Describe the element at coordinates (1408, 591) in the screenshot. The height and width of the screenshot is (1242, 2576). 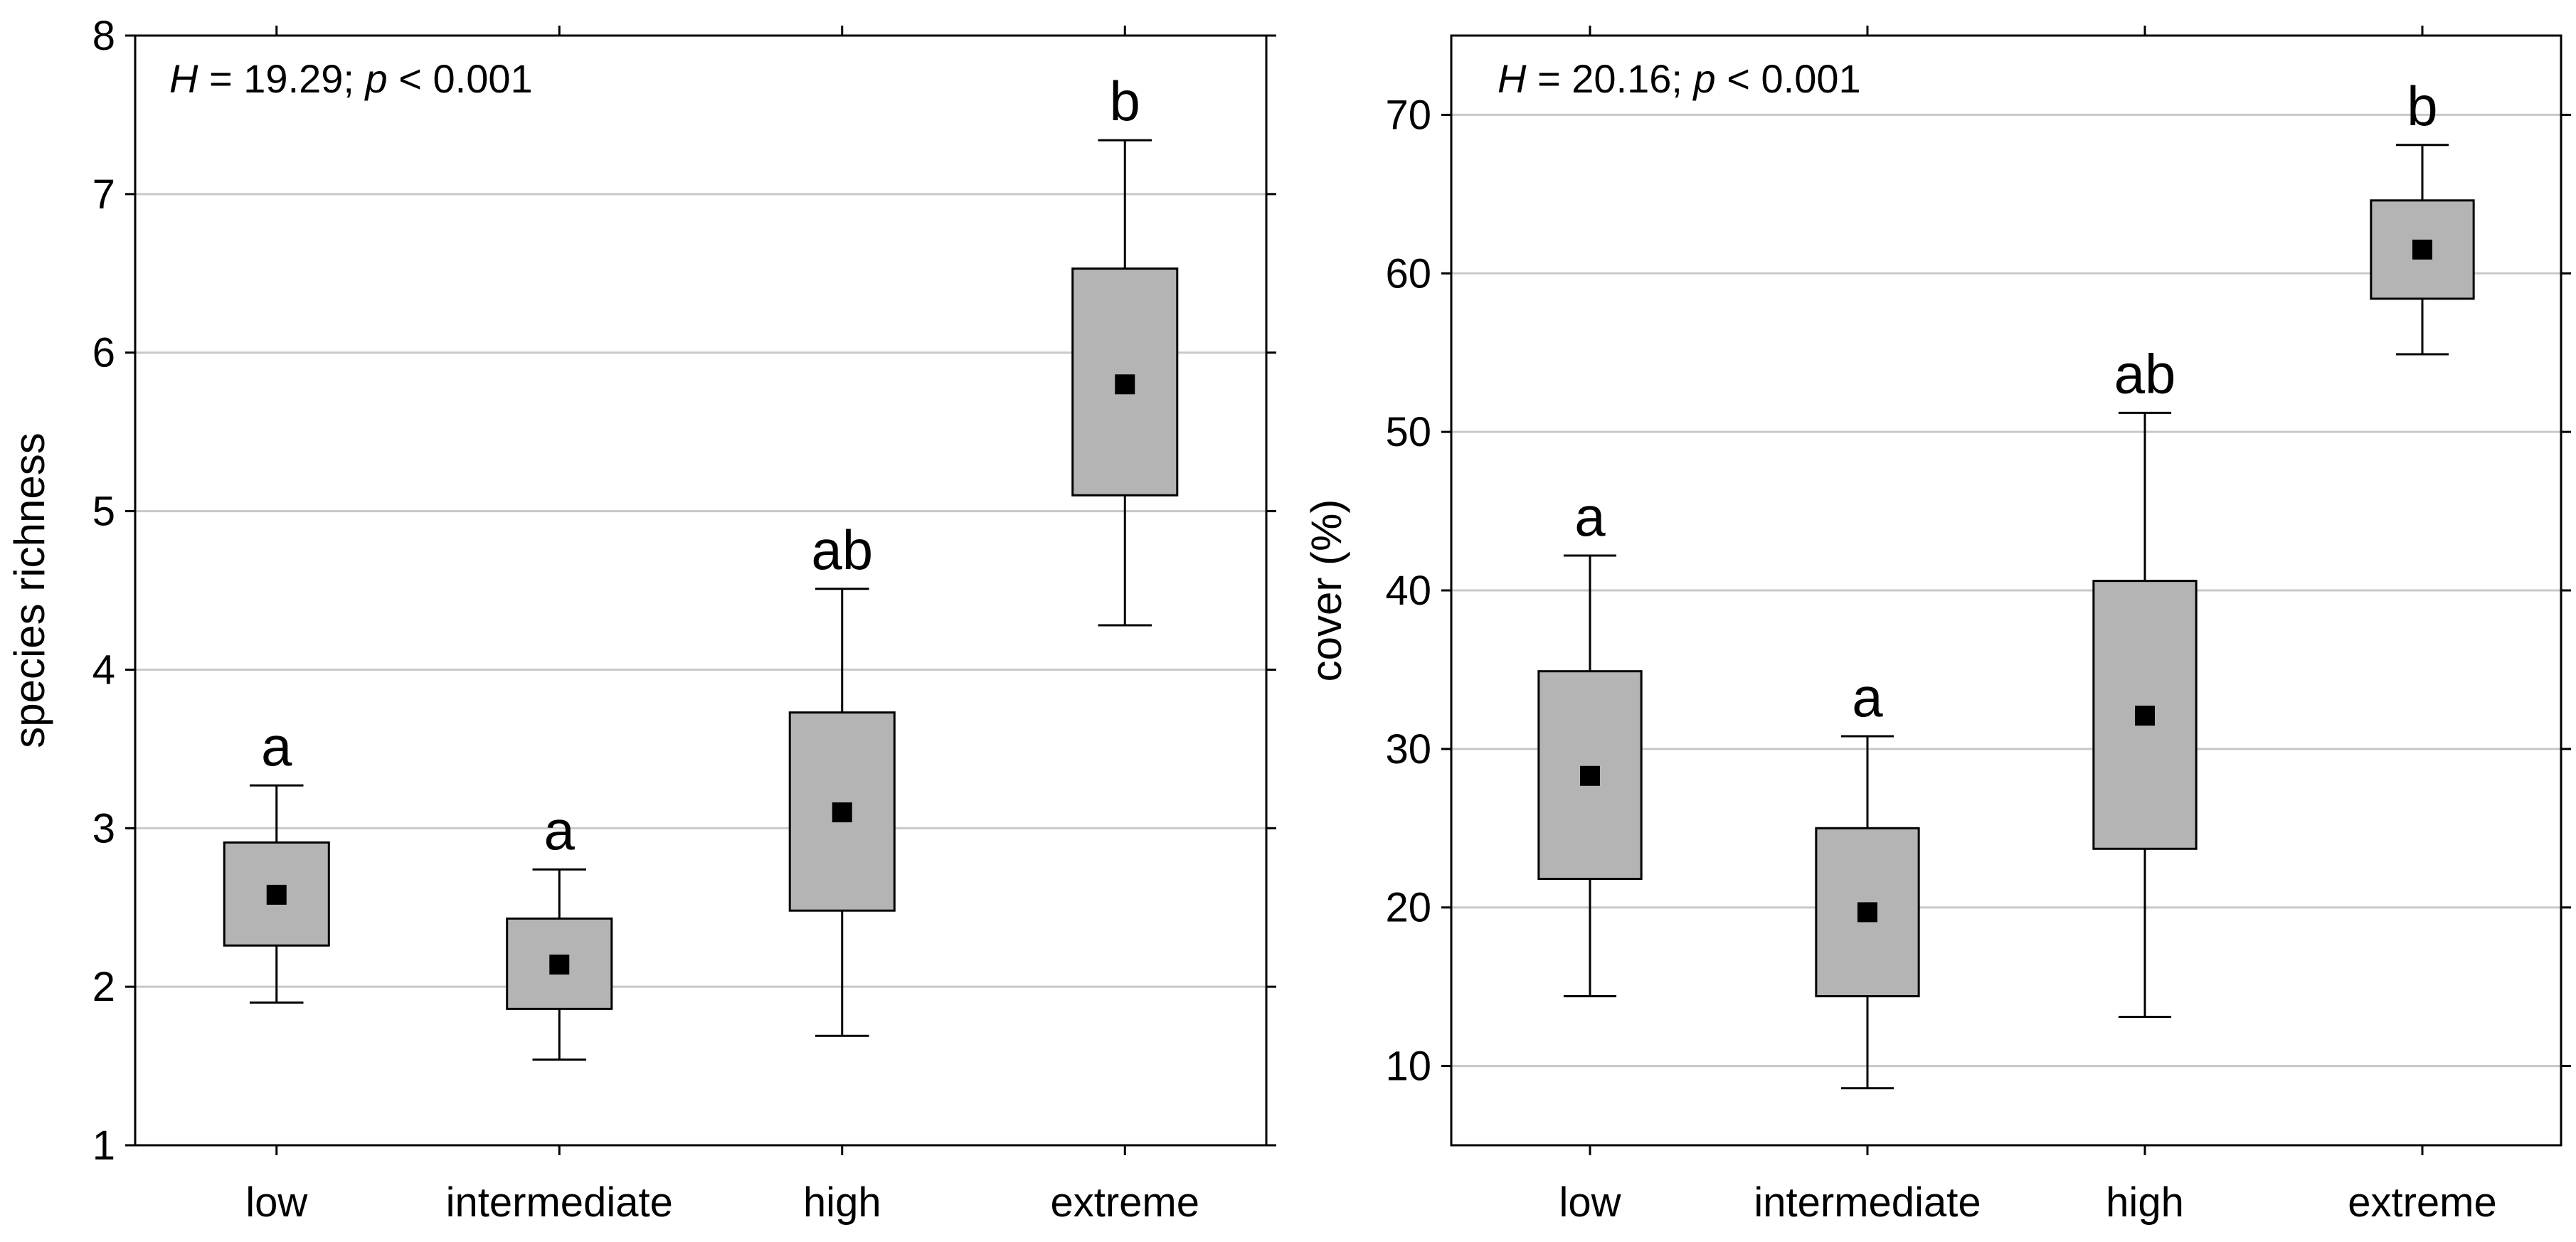
I see `y-tick-label: 40` at that location.